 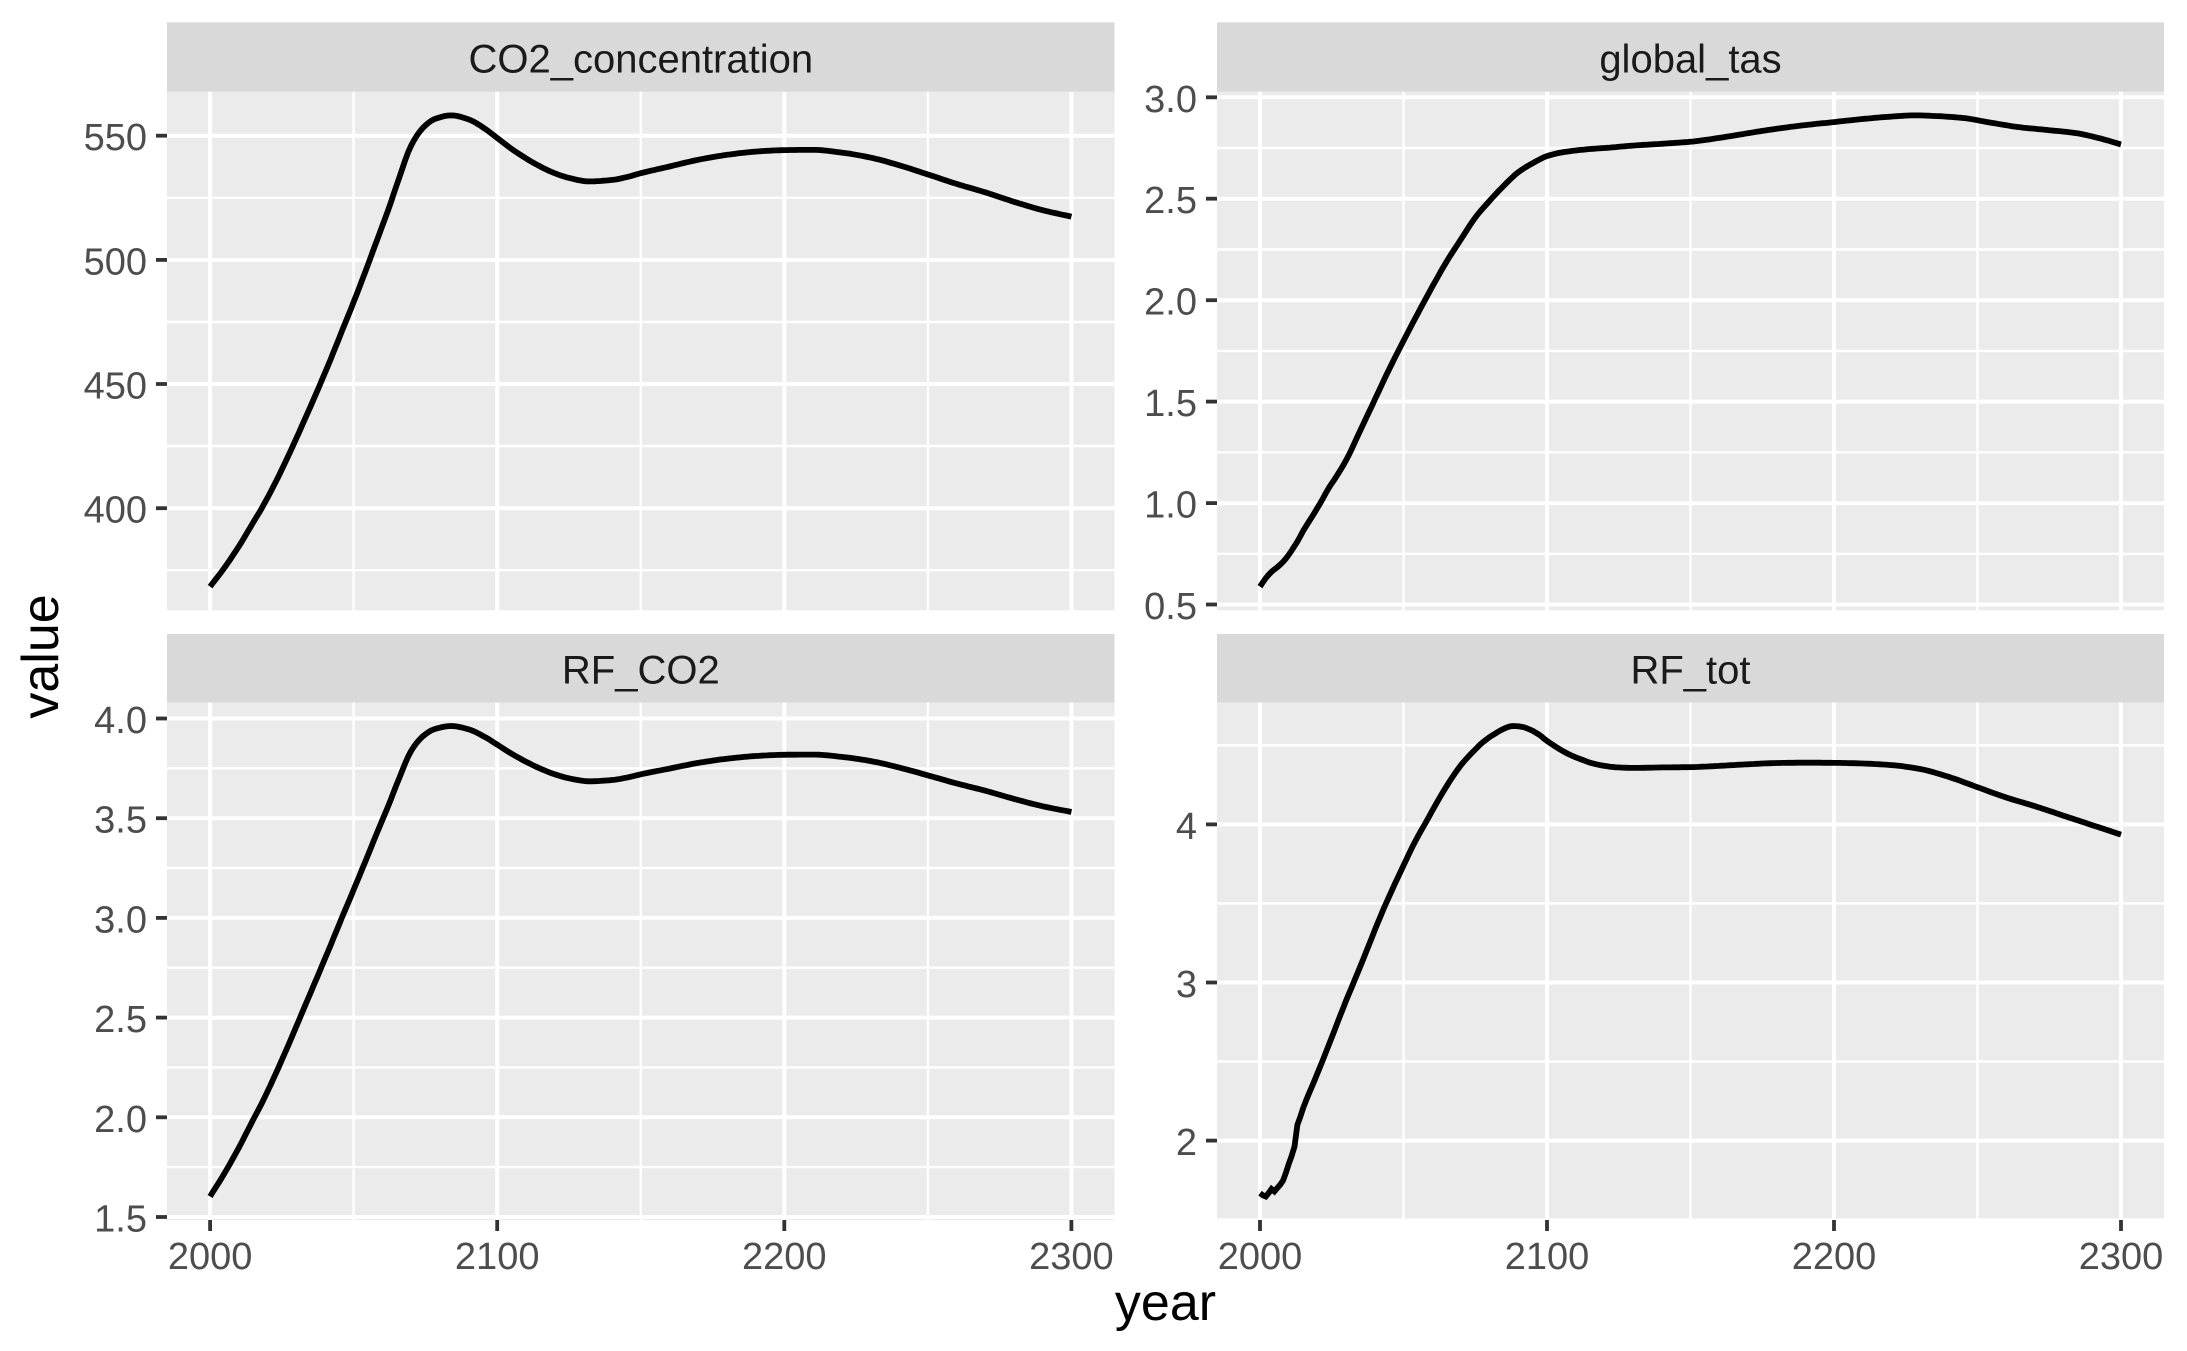 I want to click on svg-text: 2, so click(x=1186, y=1143).